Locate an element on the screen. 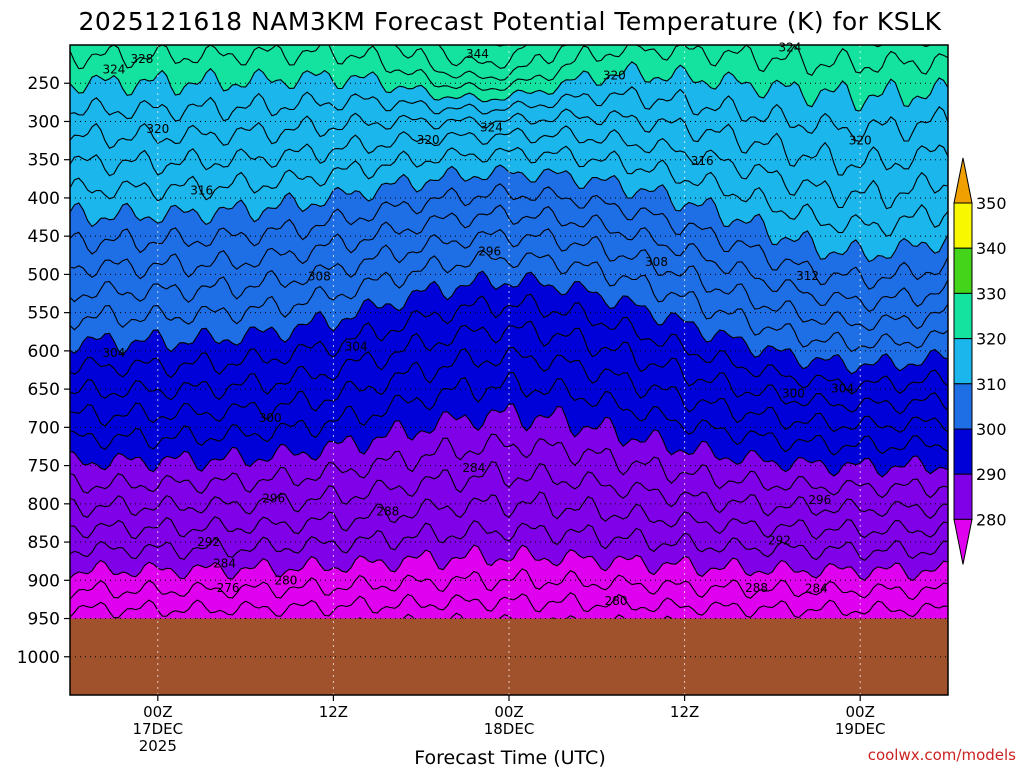  colorbar-label: 350 is located at coordinates (991, 203).